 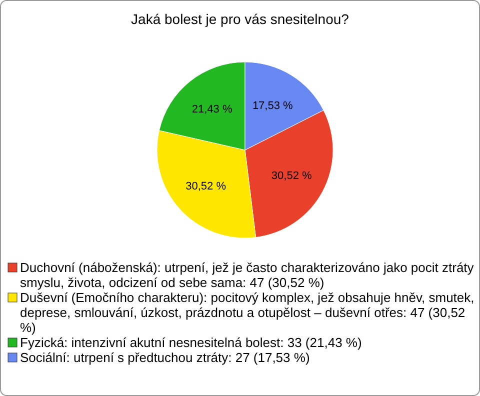 I want to click on legend-label: Fyzická: intenzivní akutní nesnesitelná bolest: 33 (21,43 %), so click(x=191, y=342).